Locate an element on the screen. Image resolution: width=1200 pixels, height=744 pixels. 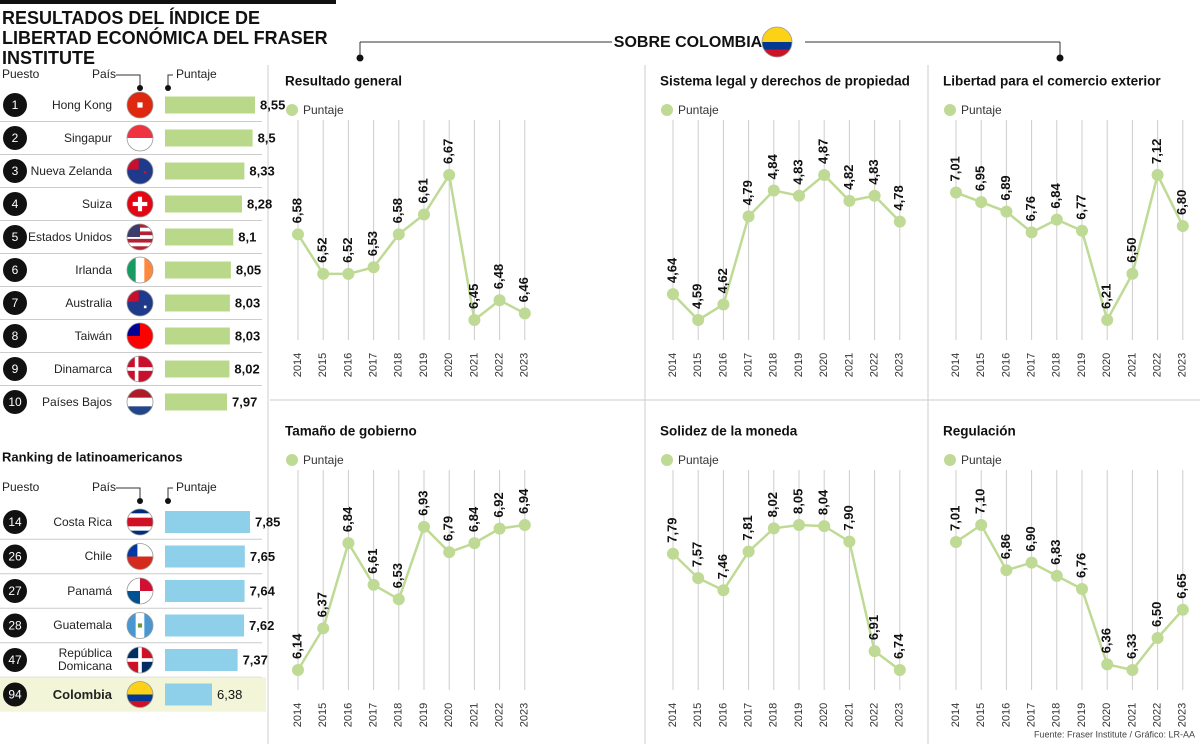
header-rank: Puesto is located at coordinates (21, 487).